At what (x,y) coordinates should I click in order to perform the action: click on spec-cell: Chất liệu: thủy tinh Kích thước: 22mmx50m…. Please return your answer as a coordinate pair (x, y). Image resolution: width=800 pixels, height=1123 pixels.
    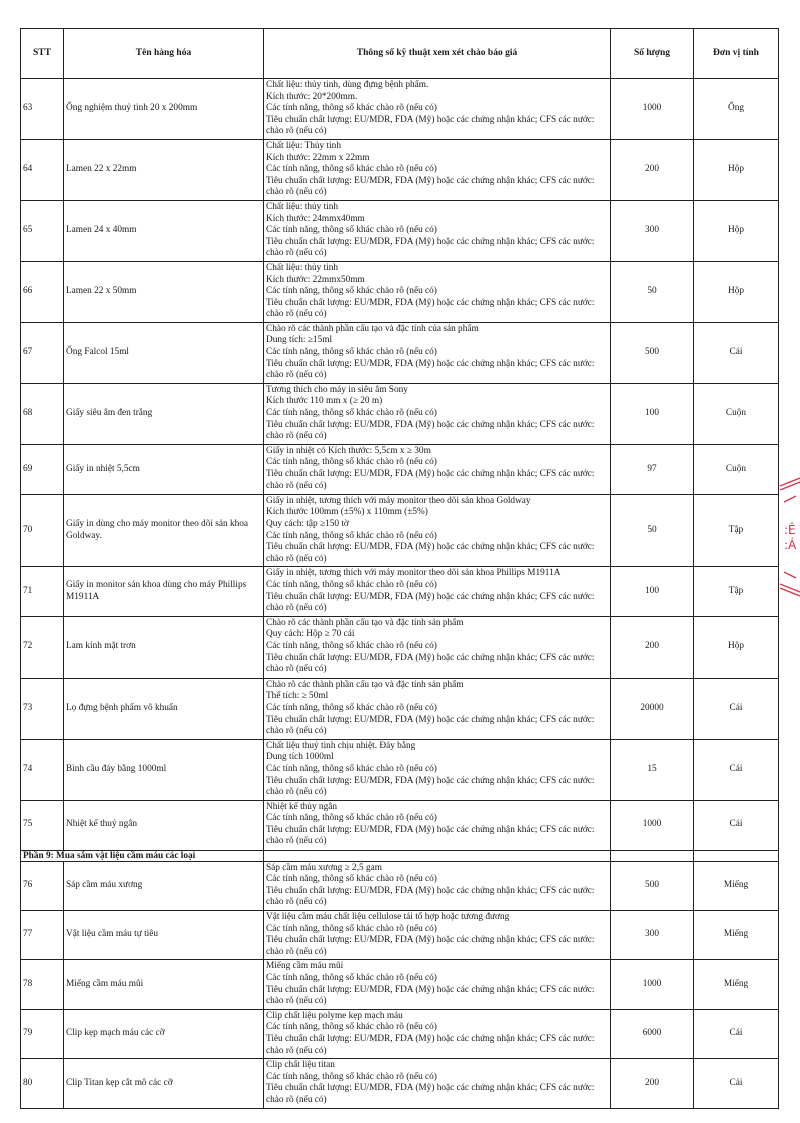
    Looking at the image, I should click on (437, 291).